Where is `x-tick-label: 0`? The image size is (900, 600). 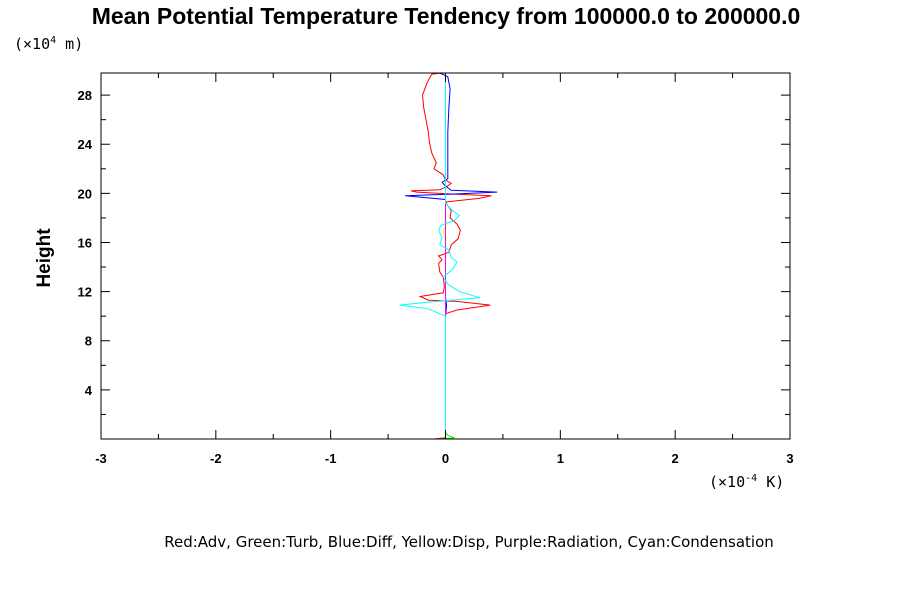
x-tick-label: 0 is located at coordinates (445, 458).